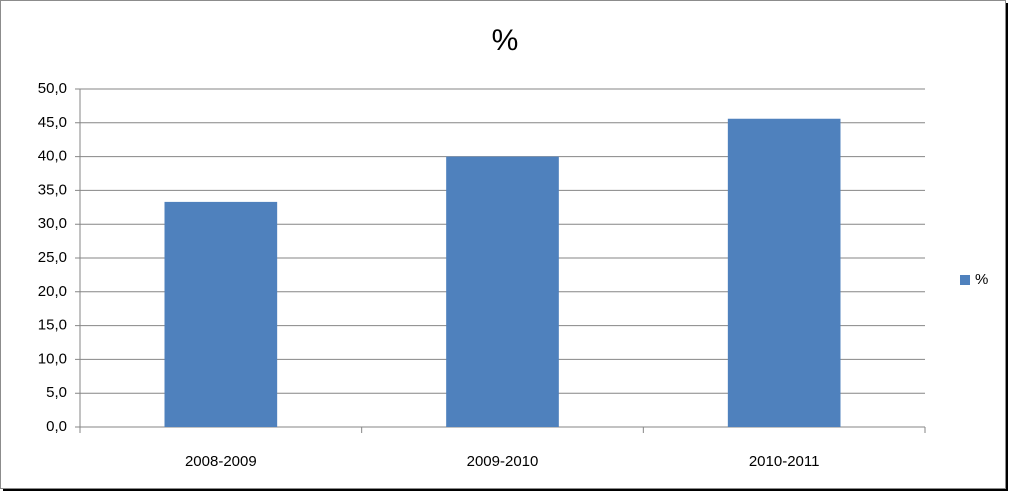 Image resolution: width=1012 pixels, height=495 pixels. What do you see at coordinates (52, 156) in the screenshot?
I see `y-tick-label: 40,0` at bounding box center [52, 156].